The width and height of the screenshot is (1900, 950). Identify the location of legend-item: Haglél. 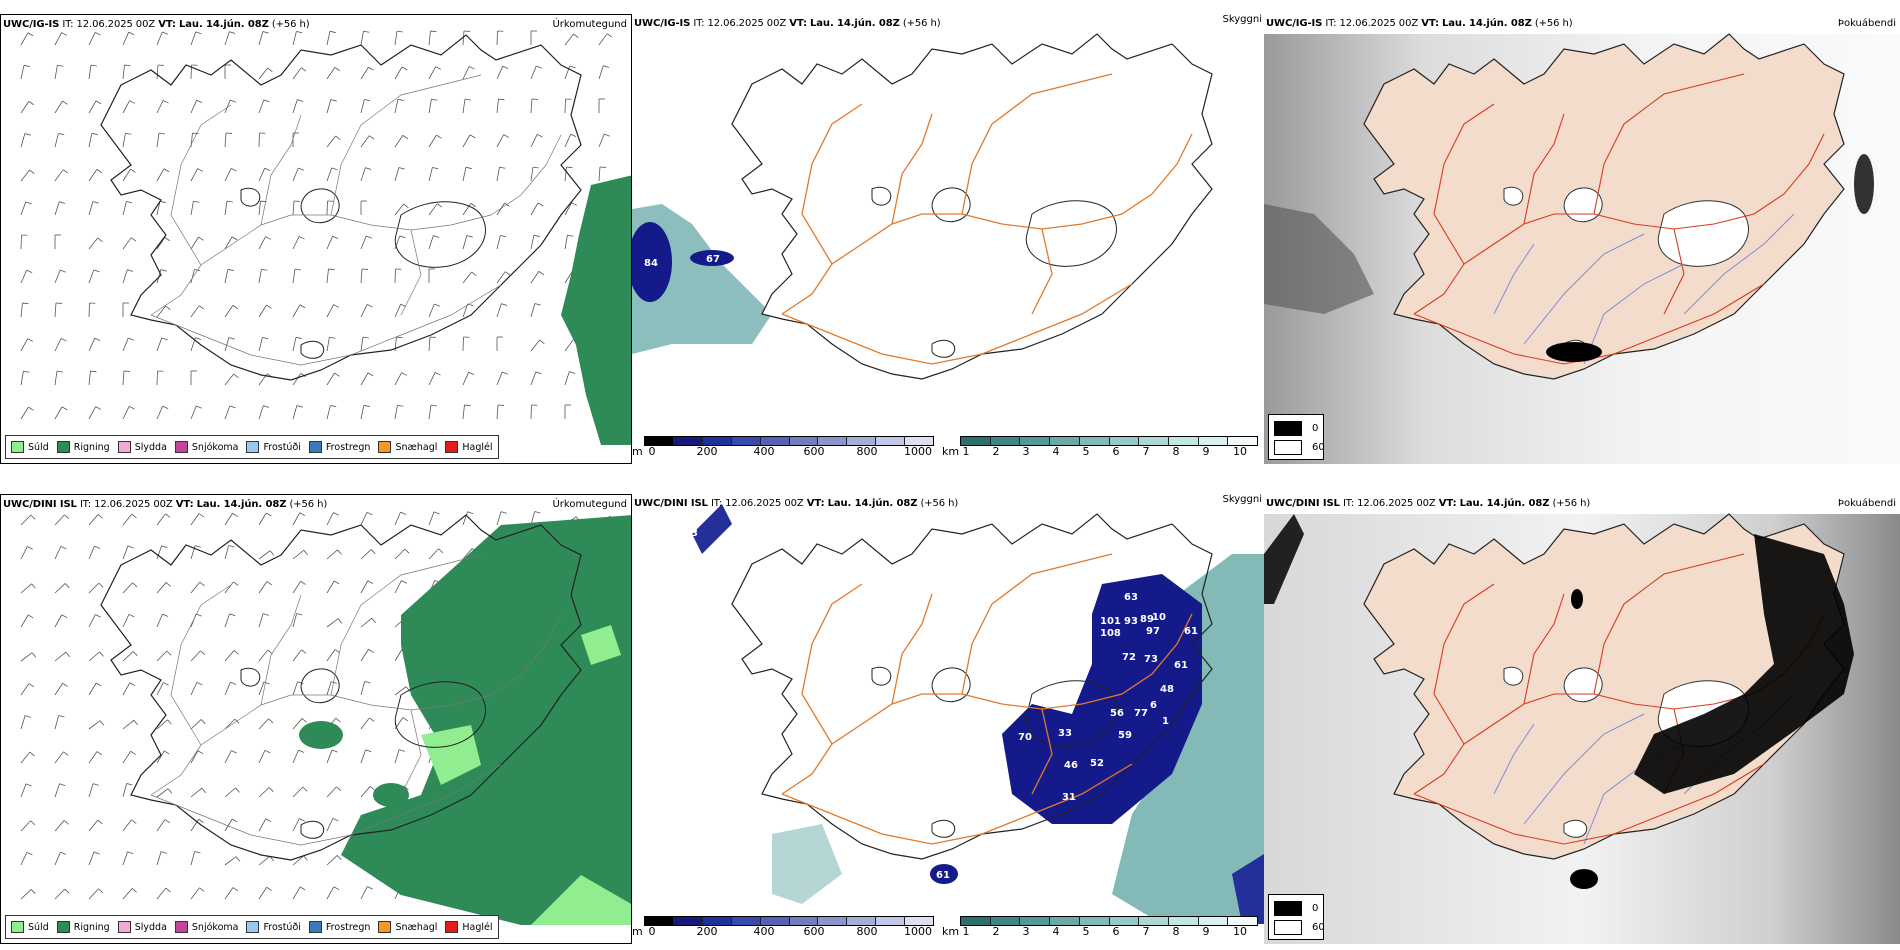
(469, 927).